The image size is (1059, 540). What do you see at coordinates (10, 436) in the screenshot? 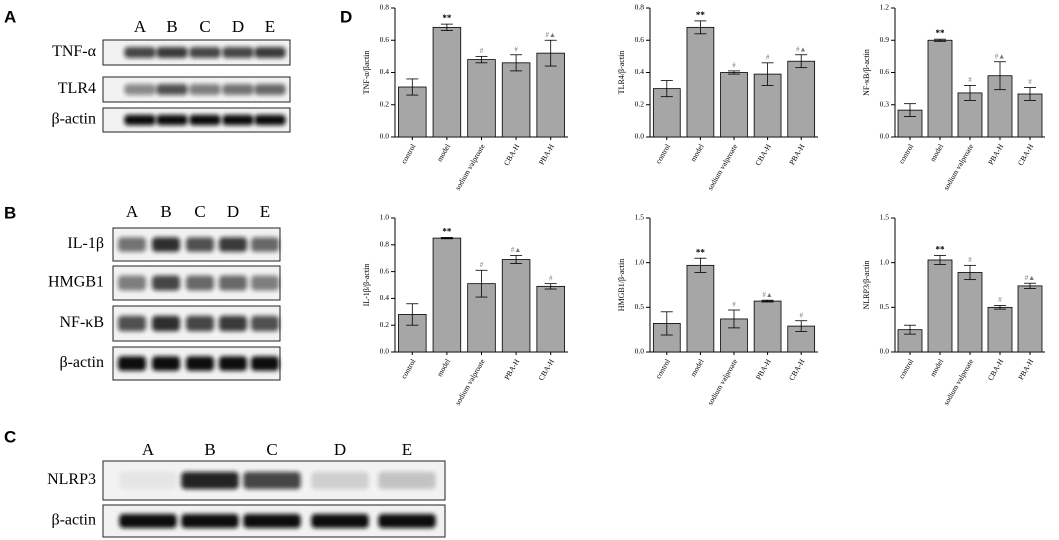
I see `panel-label: C` at bounding box center [10, 436].